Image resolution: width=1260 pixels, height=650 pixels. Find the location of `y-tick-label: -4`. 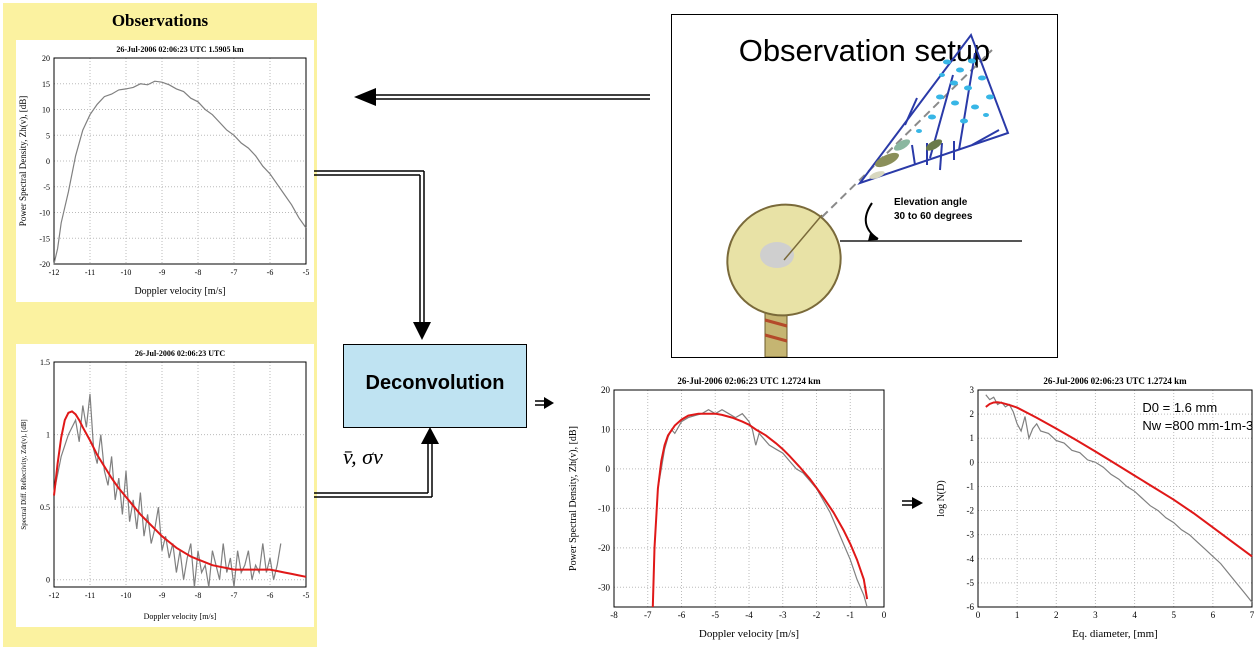

y-tick-label: -4 is located at coordinates (971, 559).